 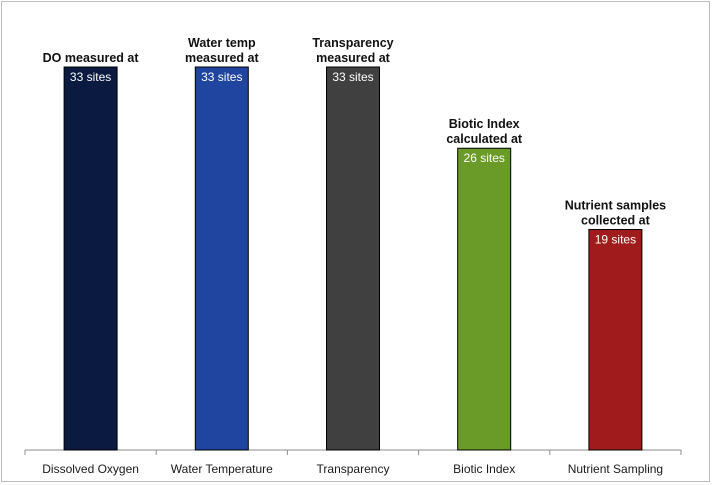 I want to click on bar-annotation: DO measured at, so click(x=91, y=58).